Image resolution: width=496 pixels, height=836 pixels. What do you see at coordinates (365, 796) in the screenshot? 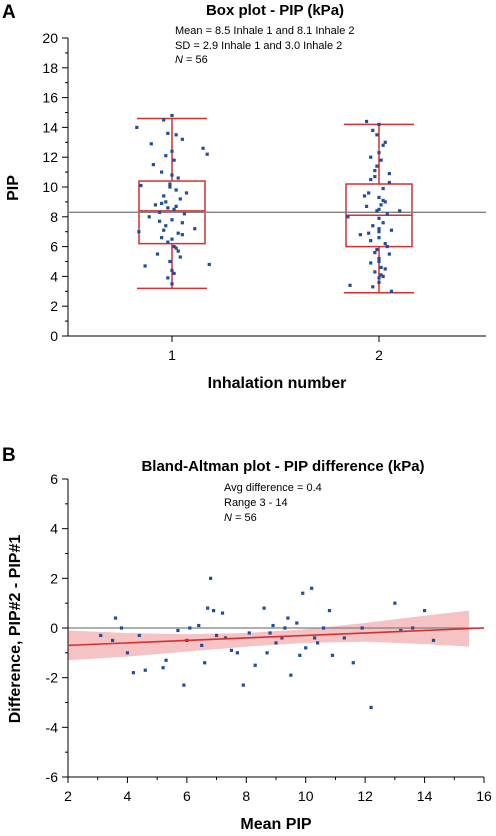
I see `panel-b-x-tick-label: 12` at bounding box center [365, 796].